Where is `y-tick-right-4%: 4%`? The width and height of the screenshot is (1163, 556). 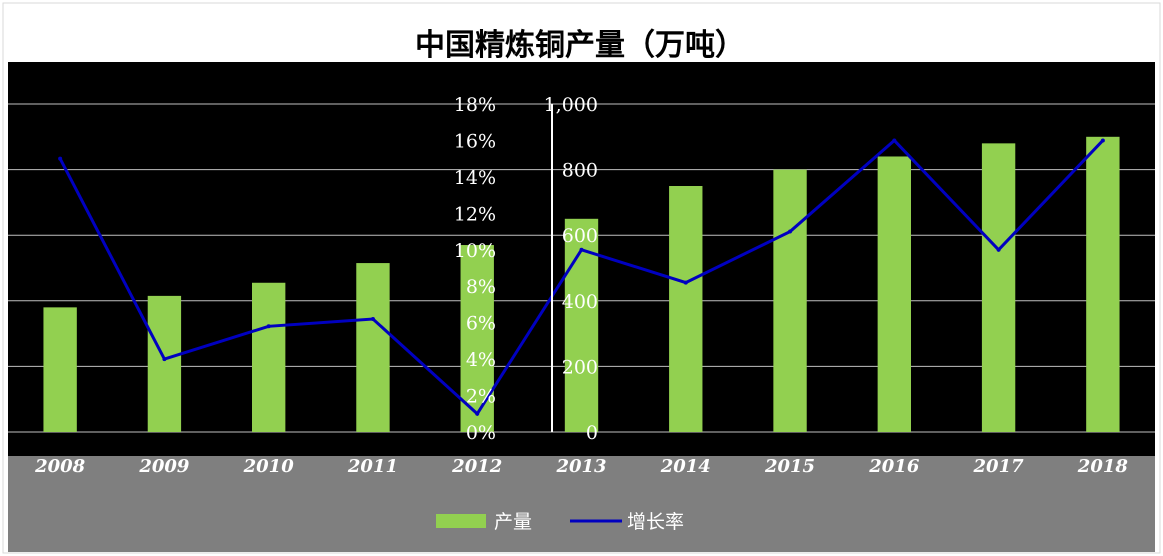 y-tick-right-4%: 4% is located at coordinates (481, 360).